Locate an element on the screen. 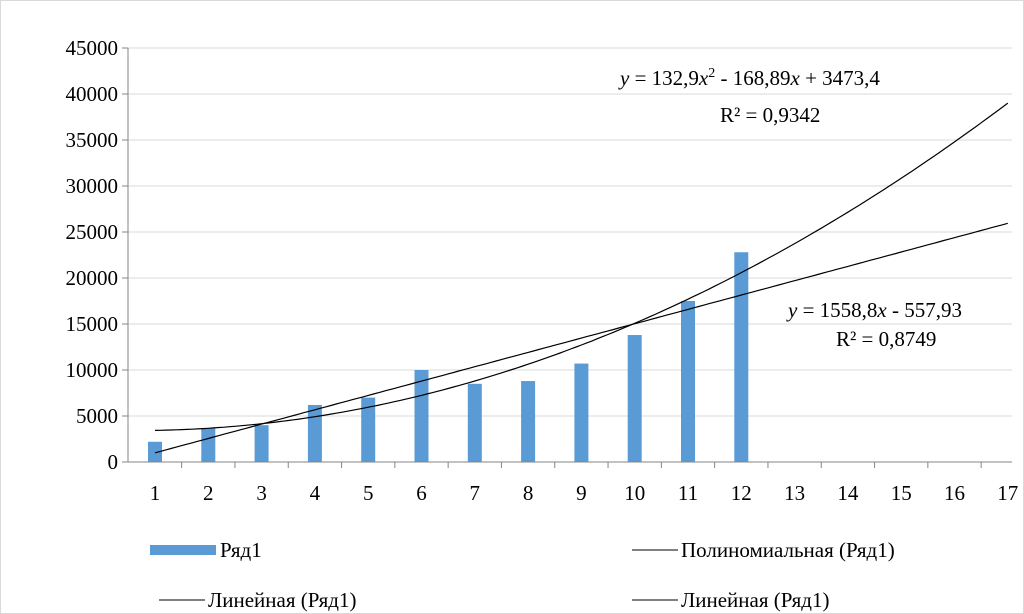 This screenshot has width=1024, height=614. poly-eq-coef-a: = 132,9 is located at coordinates (664, 78).